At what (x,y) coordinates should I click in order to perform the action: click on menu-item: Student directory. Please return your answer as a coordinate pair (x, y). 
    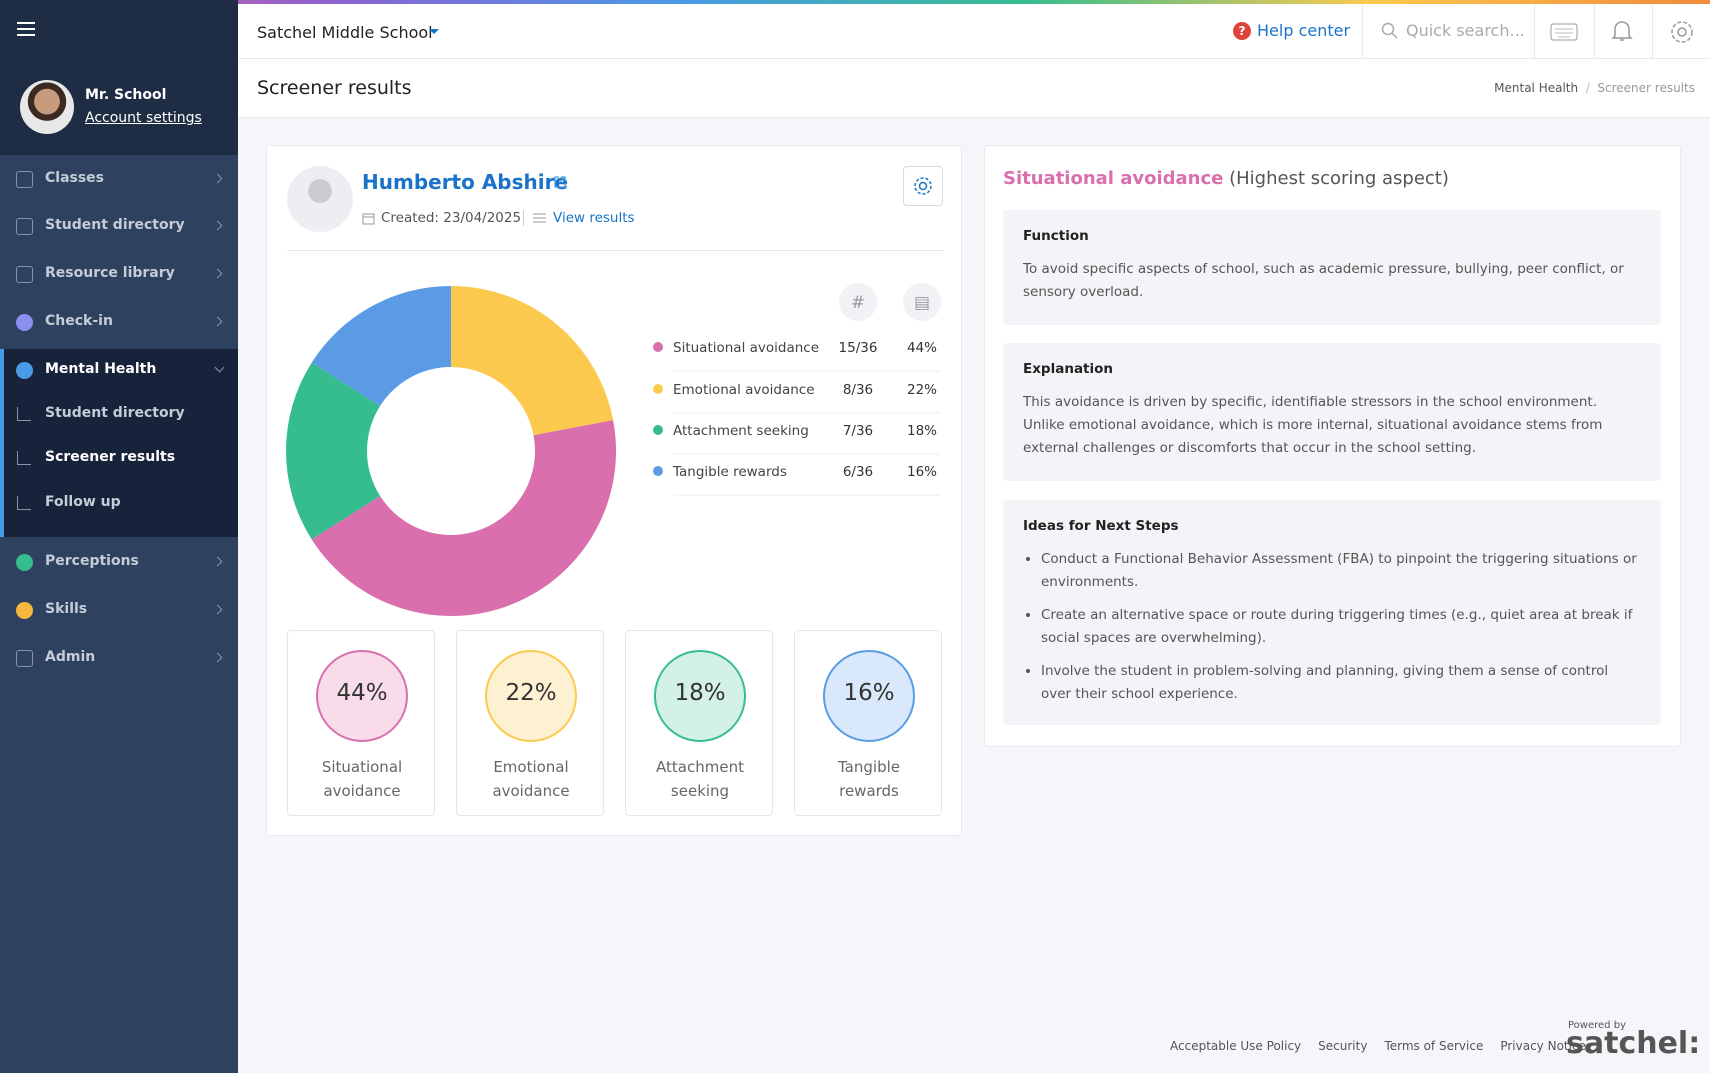
    Looking at the image, I should click on (115, 225).